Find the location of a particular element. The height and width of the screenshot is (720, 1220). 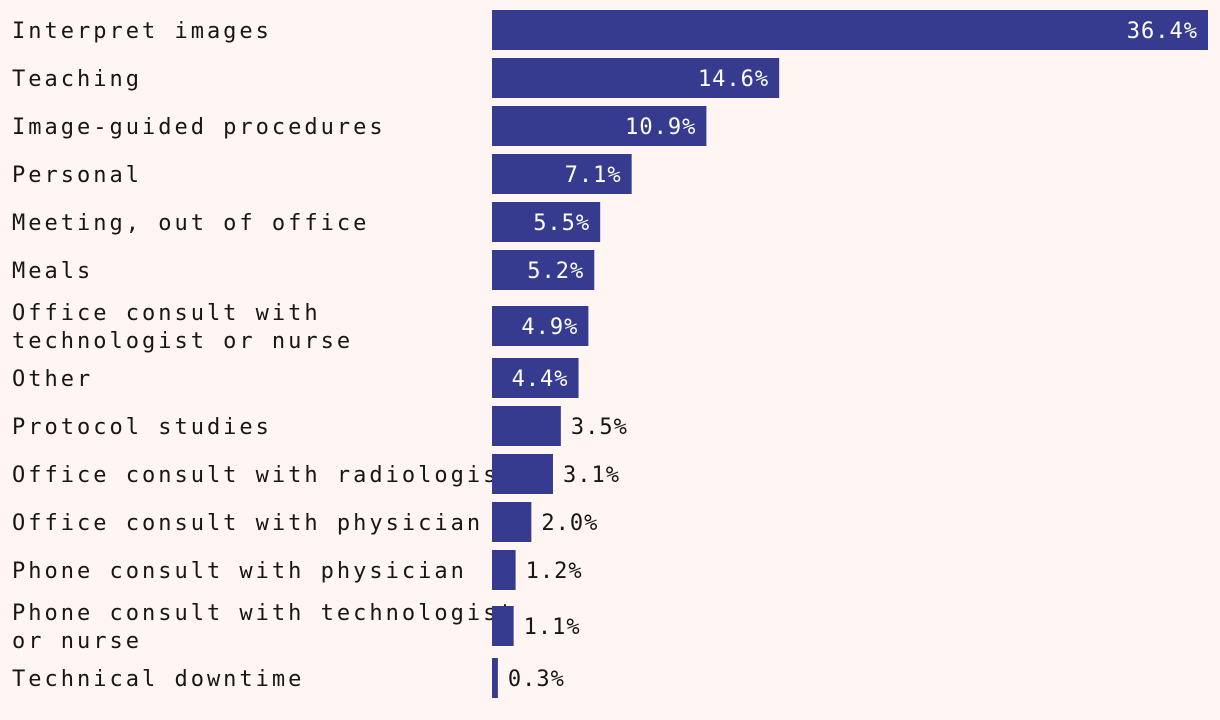

value-label: 4.9% is located at coordinates (549, 327).